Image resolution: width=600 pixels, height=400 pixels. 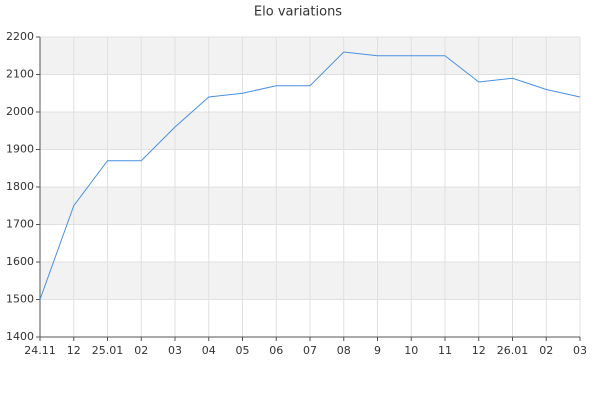 What do you see at coordinates (513, 350) in the screenshot?
I see `x-tick-label: 26.01` at bounding box center [513, 350].